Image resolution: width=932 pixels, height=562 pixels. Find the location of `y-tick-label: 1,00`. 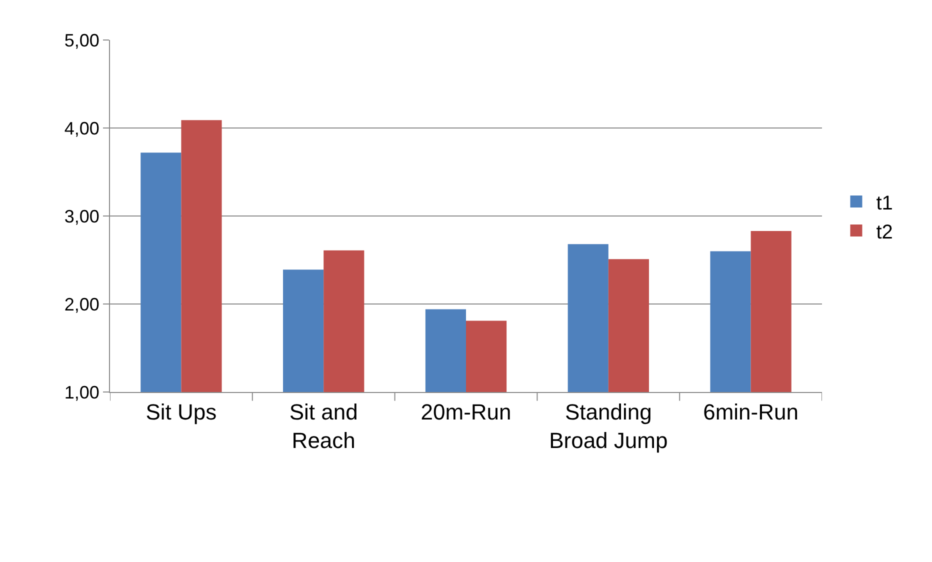

y-tick-label: 1,00 is located at coordinates (82, 392).